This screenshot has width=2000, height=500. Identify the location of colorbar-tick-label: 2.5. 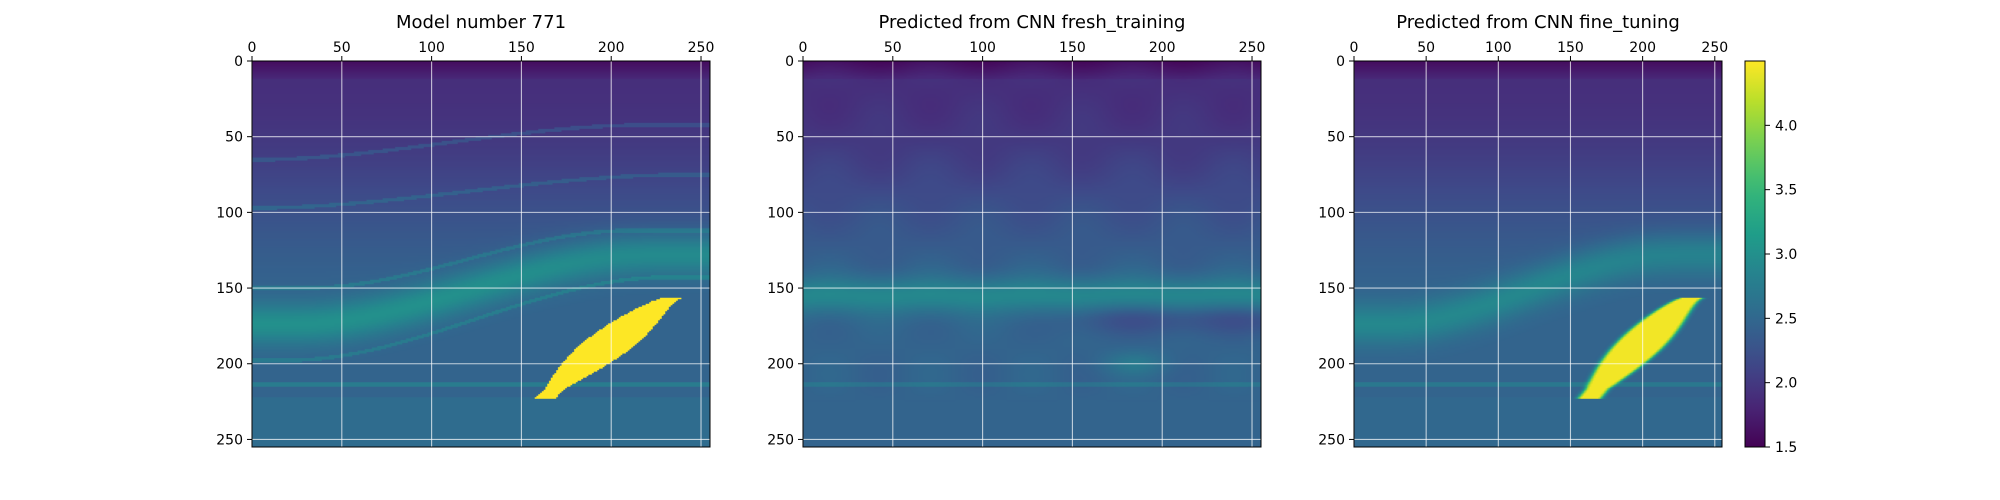
(1786, 319).